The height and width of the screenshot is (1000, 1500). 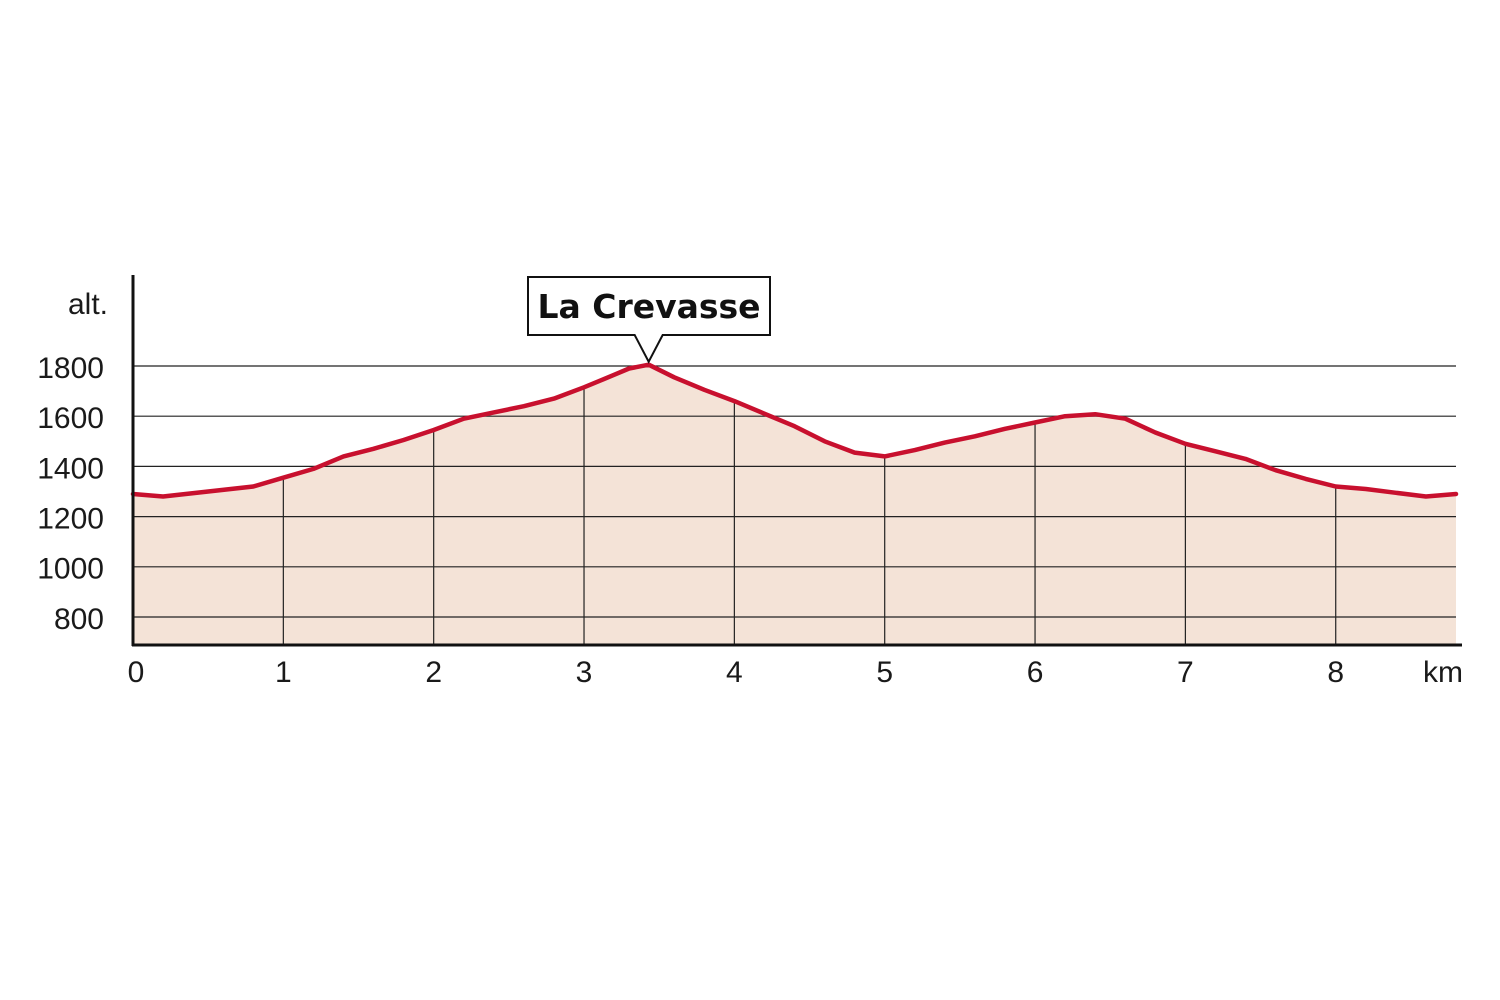 I want to click on x-tick-label-3: 3, so click(x=584, y=672).